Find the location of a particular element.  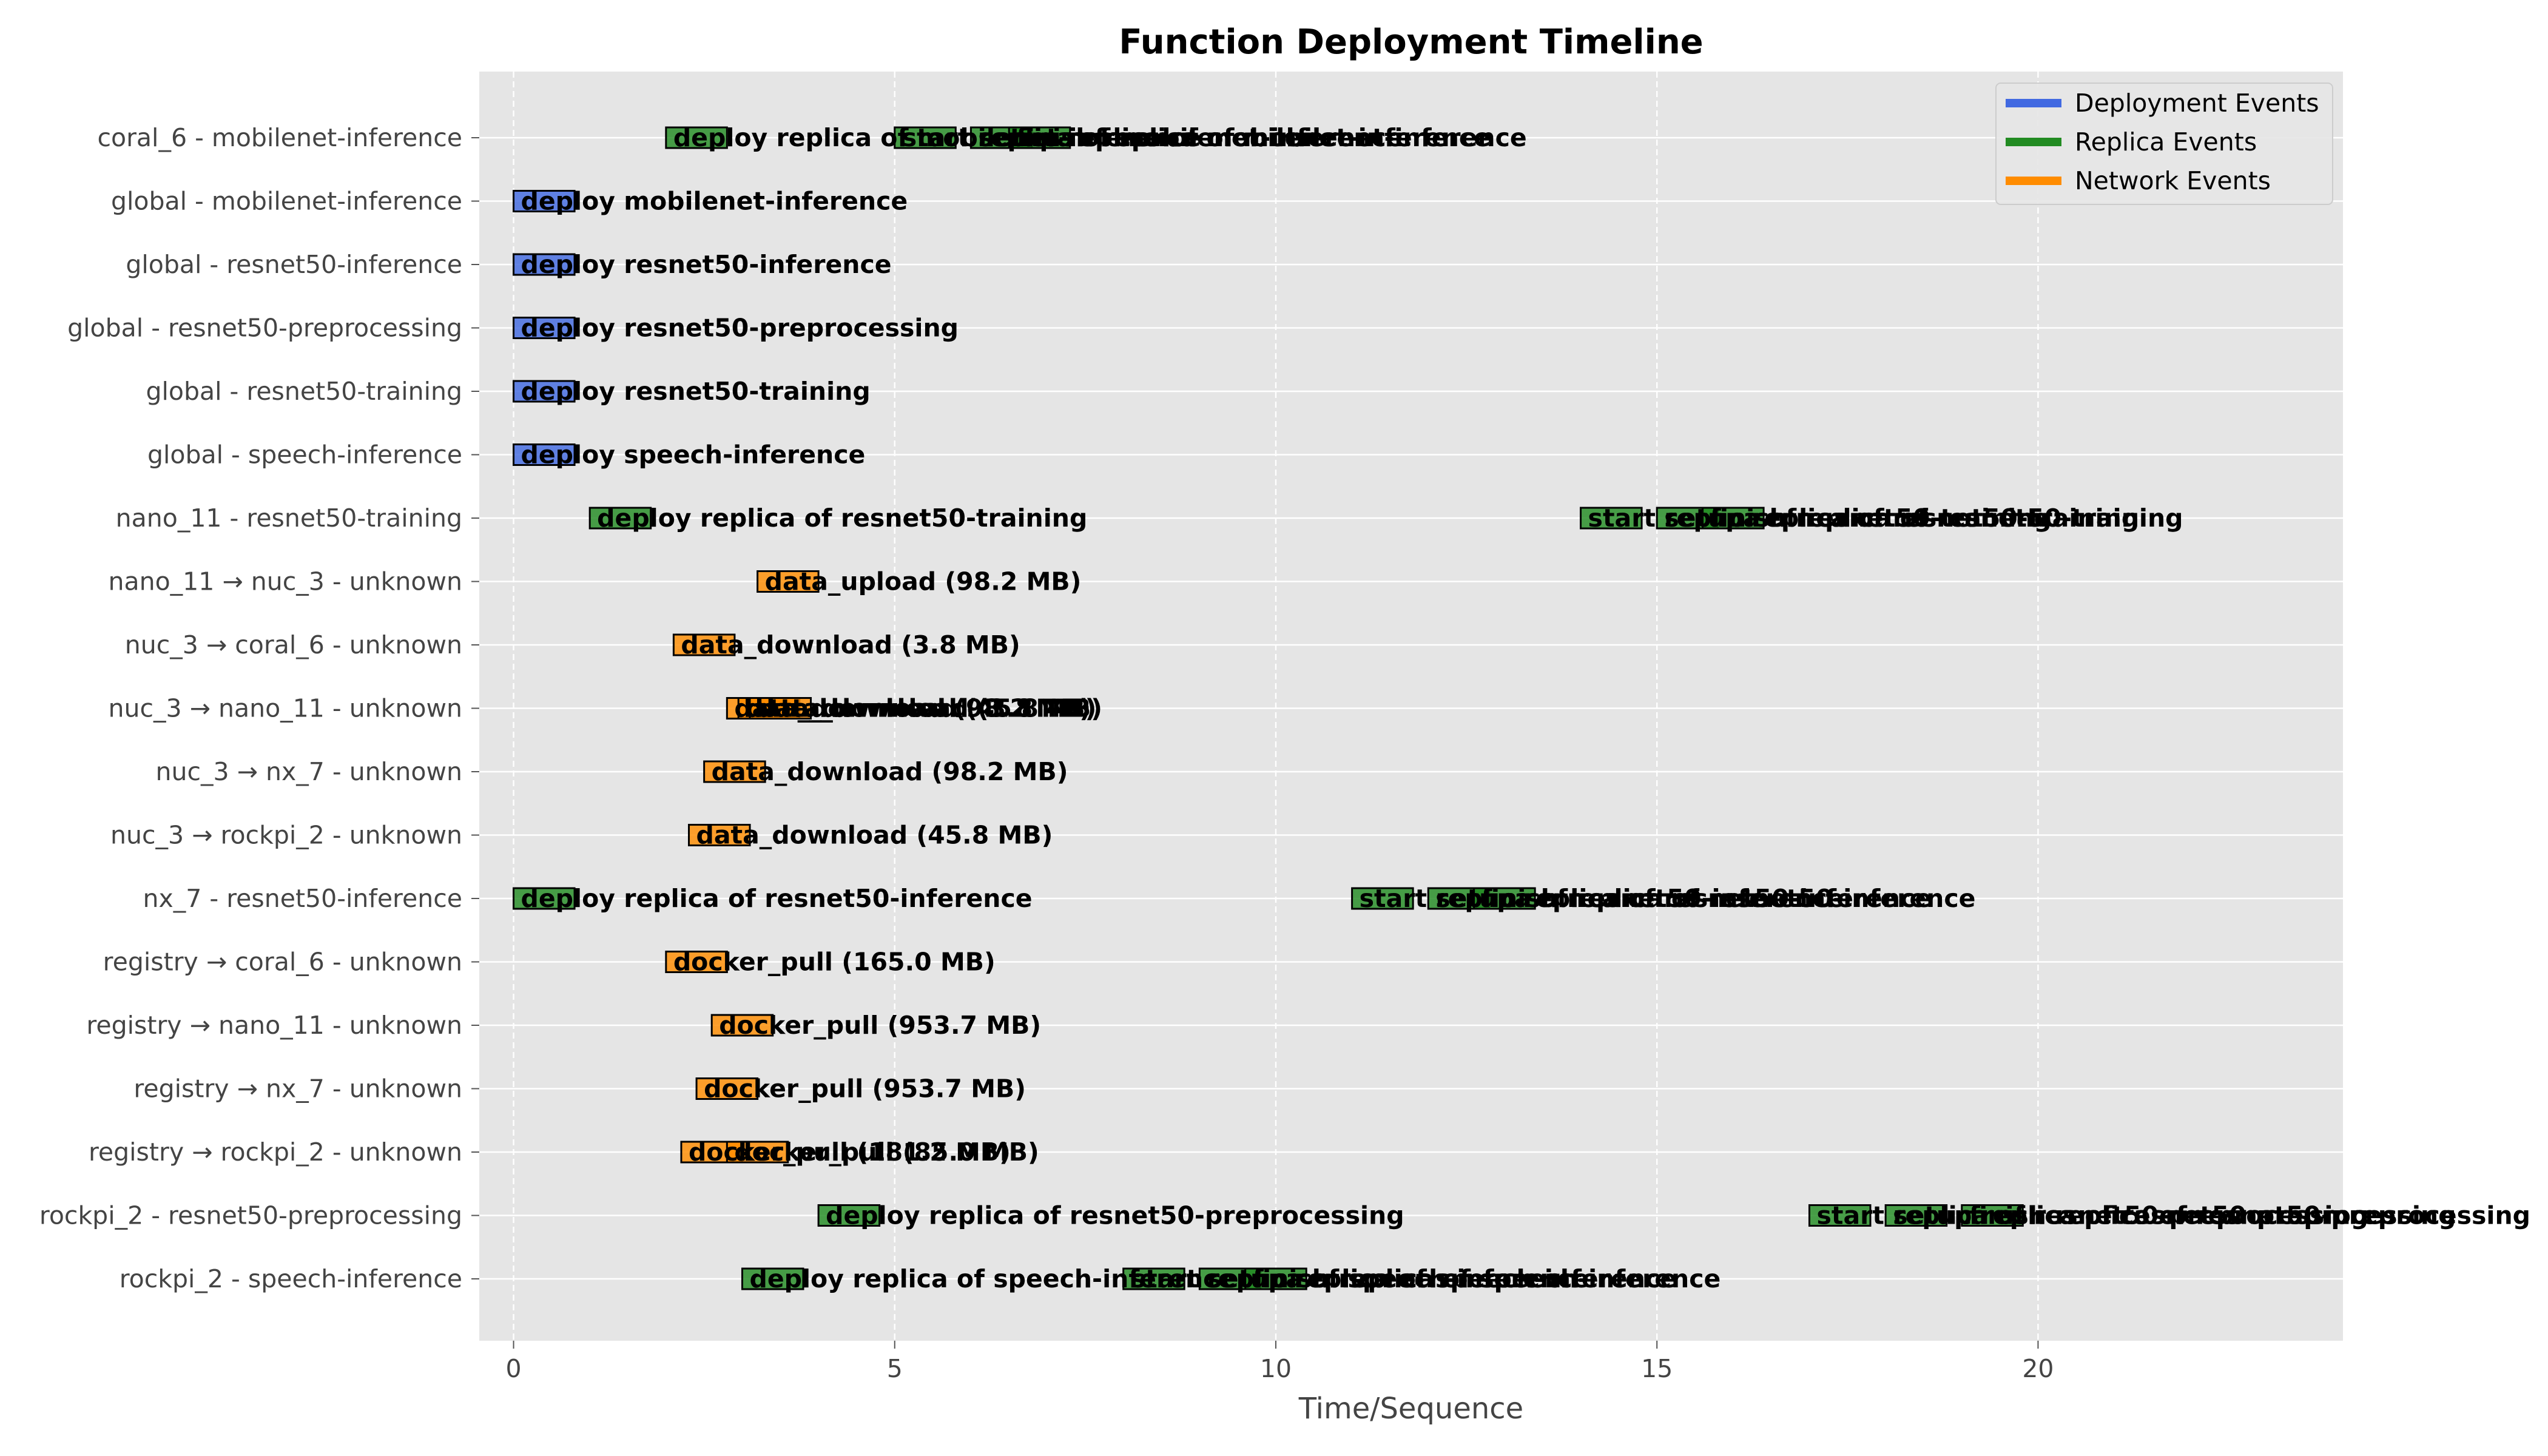

legend-entry-label: Network Events is located at coordinates (2173, 180).